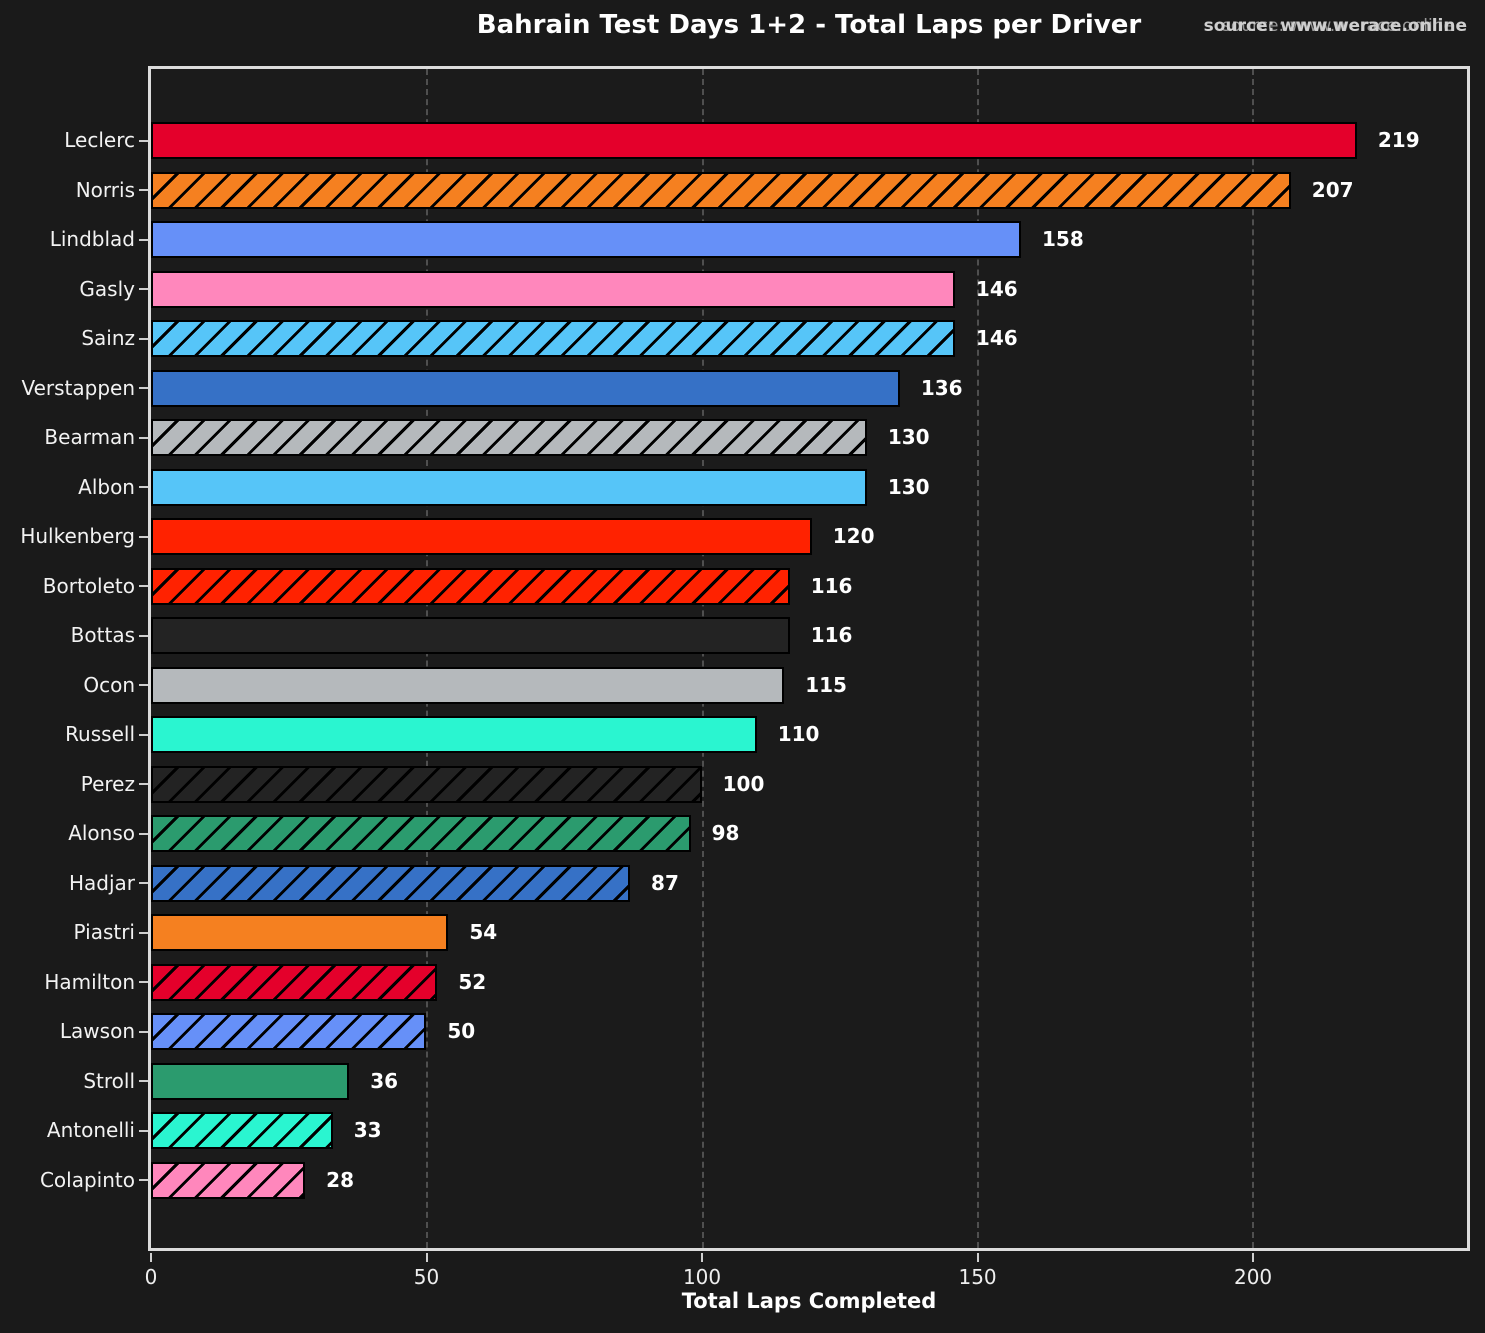 Image resolution: width=1485 pixels, height=1333 pixels. I want to click on value-label: 136, so click(941, 387).